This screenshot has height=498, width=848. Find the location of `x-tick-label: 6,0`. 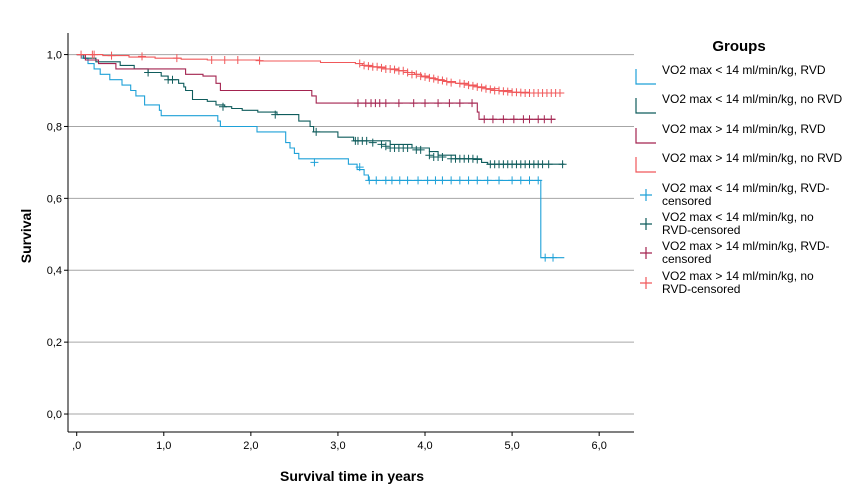

x-tick-label: 6,0 is located at coordinates (599, 446).